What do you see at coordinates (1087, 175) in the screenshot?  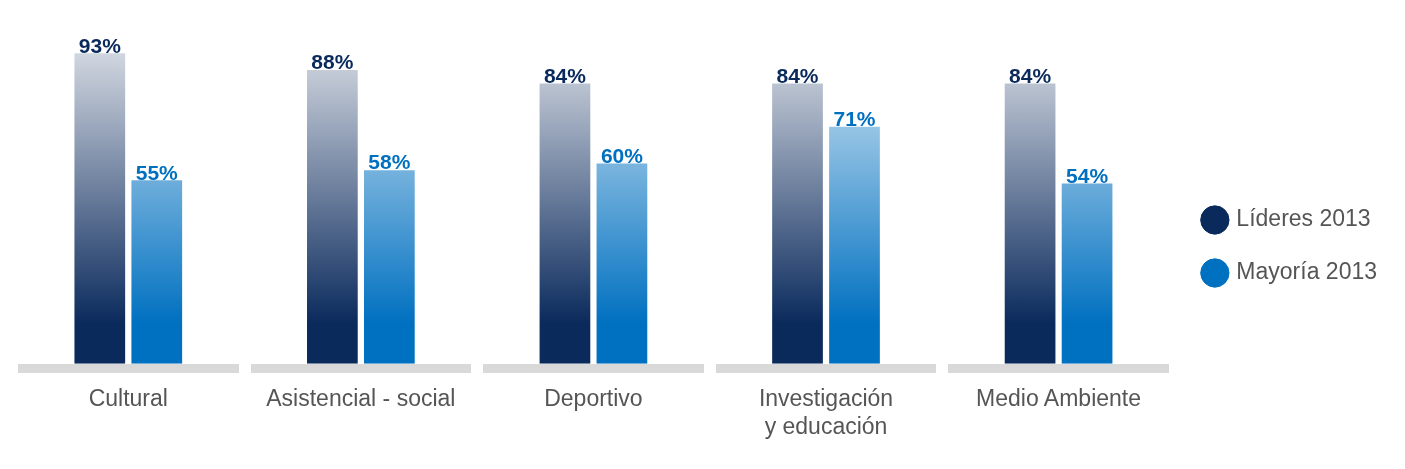 I see `data-label: 54%` at bounding box center [1087, 175].